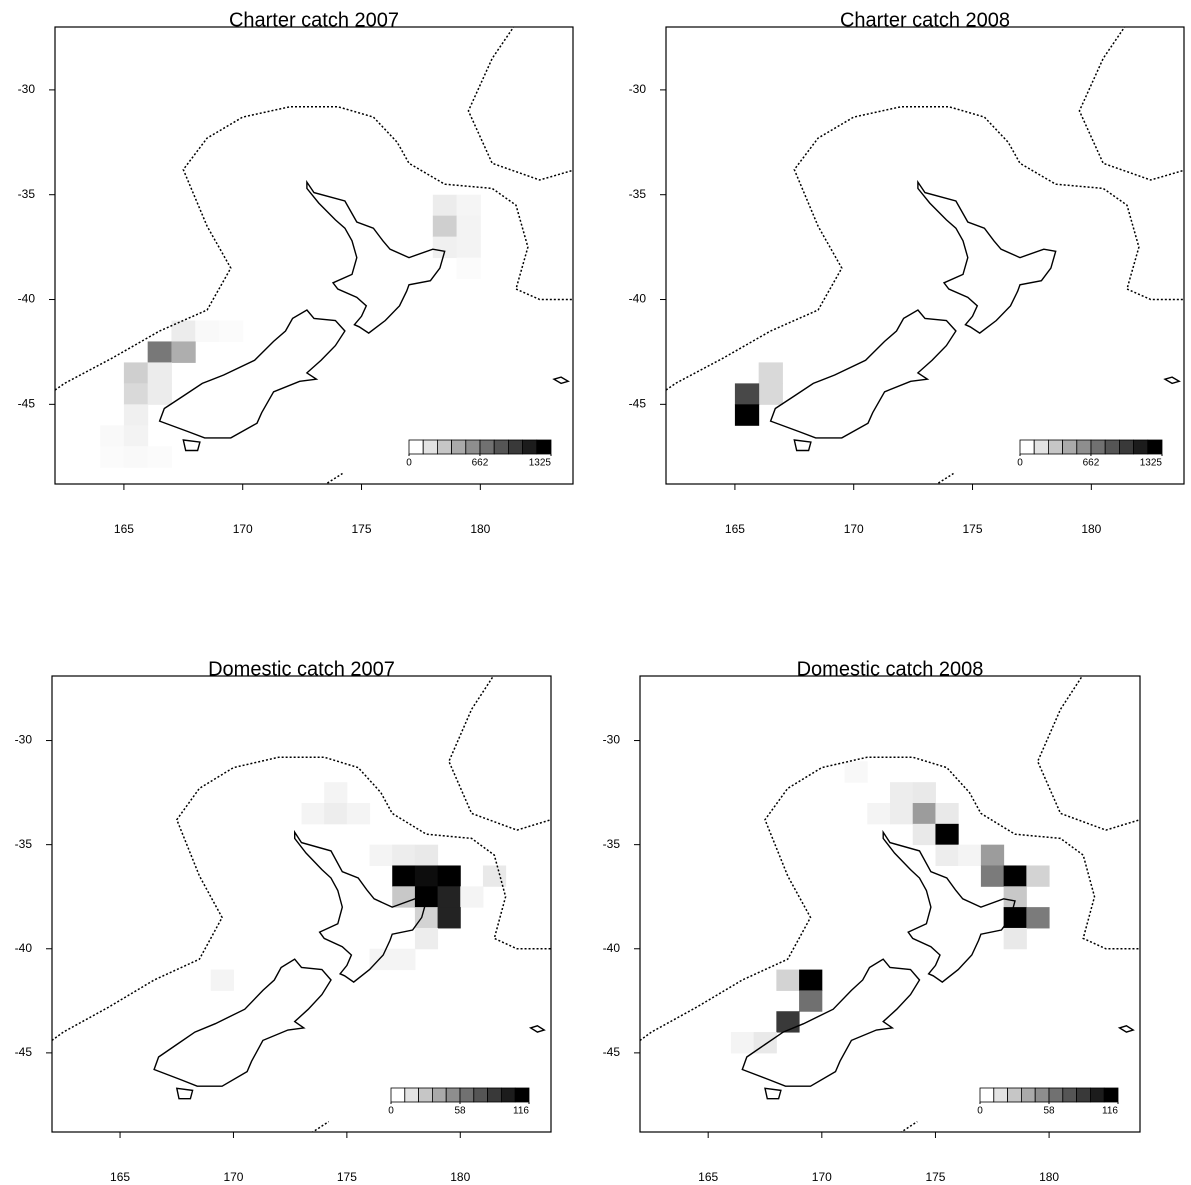 The height and width of the screenshot is (1185, 1191). I want to click on panel-title: Charter catch 2008, so click(925, 20).